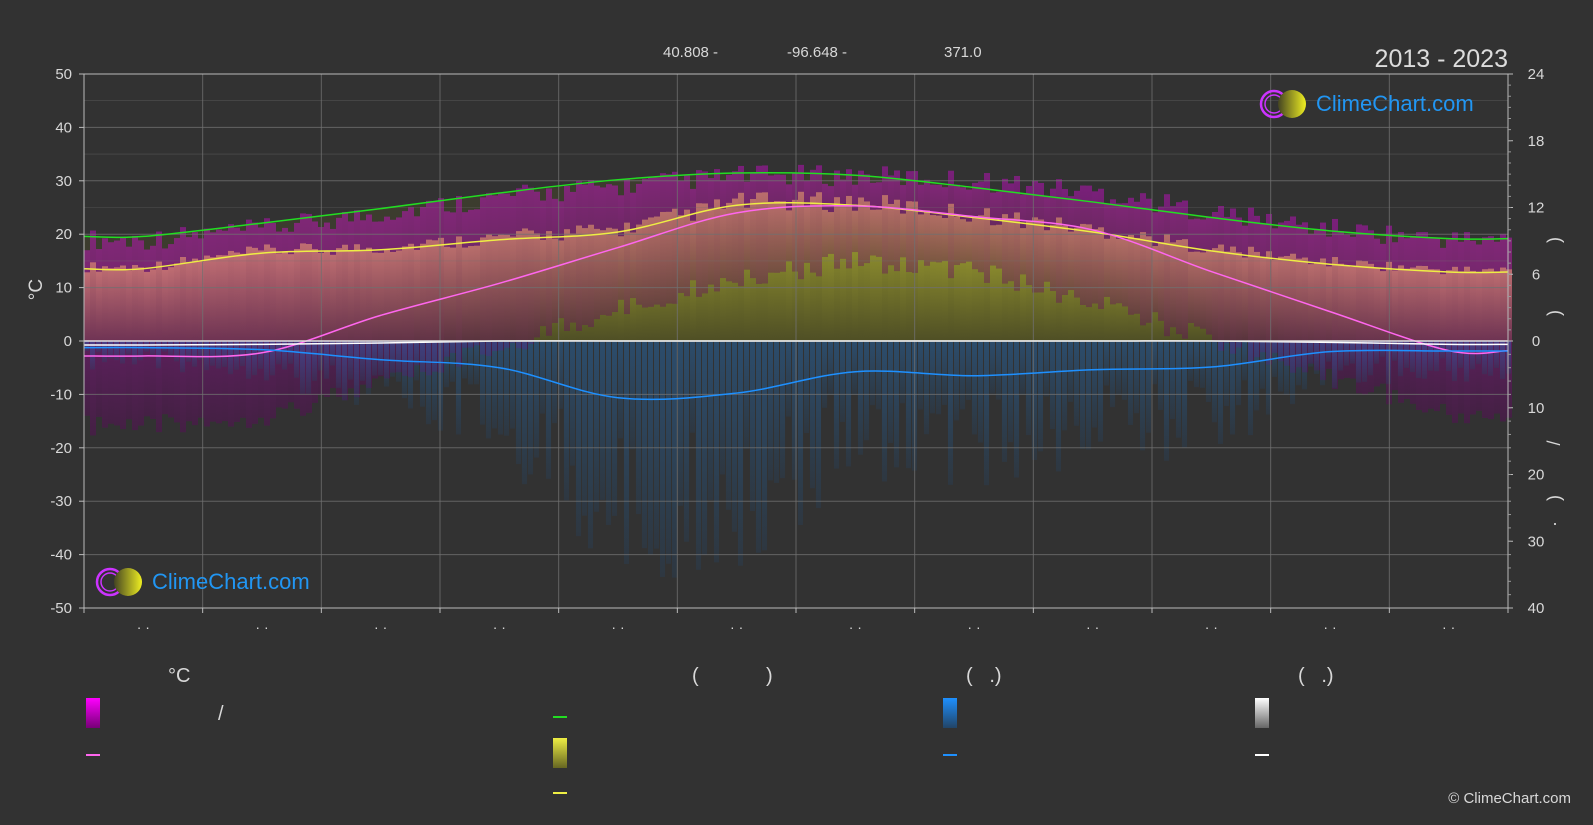 This screenshot has width=1593, height=825. I want to click on logo-bottom: ClimeChart.com, so click(202, 582).